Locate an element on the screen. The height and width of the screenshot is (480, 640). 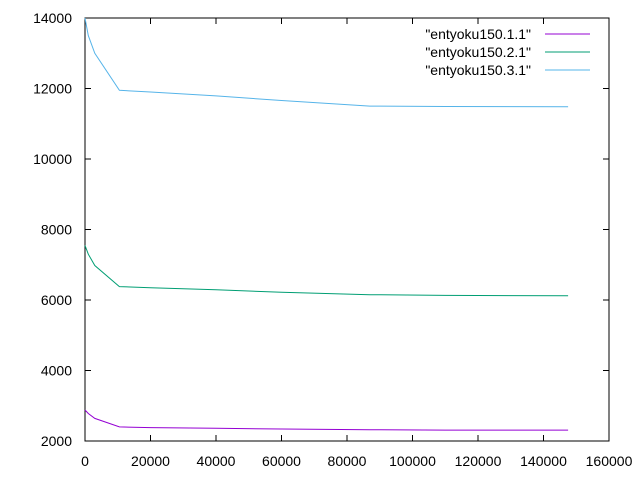
x-tick-label: 0 is located at coordinates (85, 461).